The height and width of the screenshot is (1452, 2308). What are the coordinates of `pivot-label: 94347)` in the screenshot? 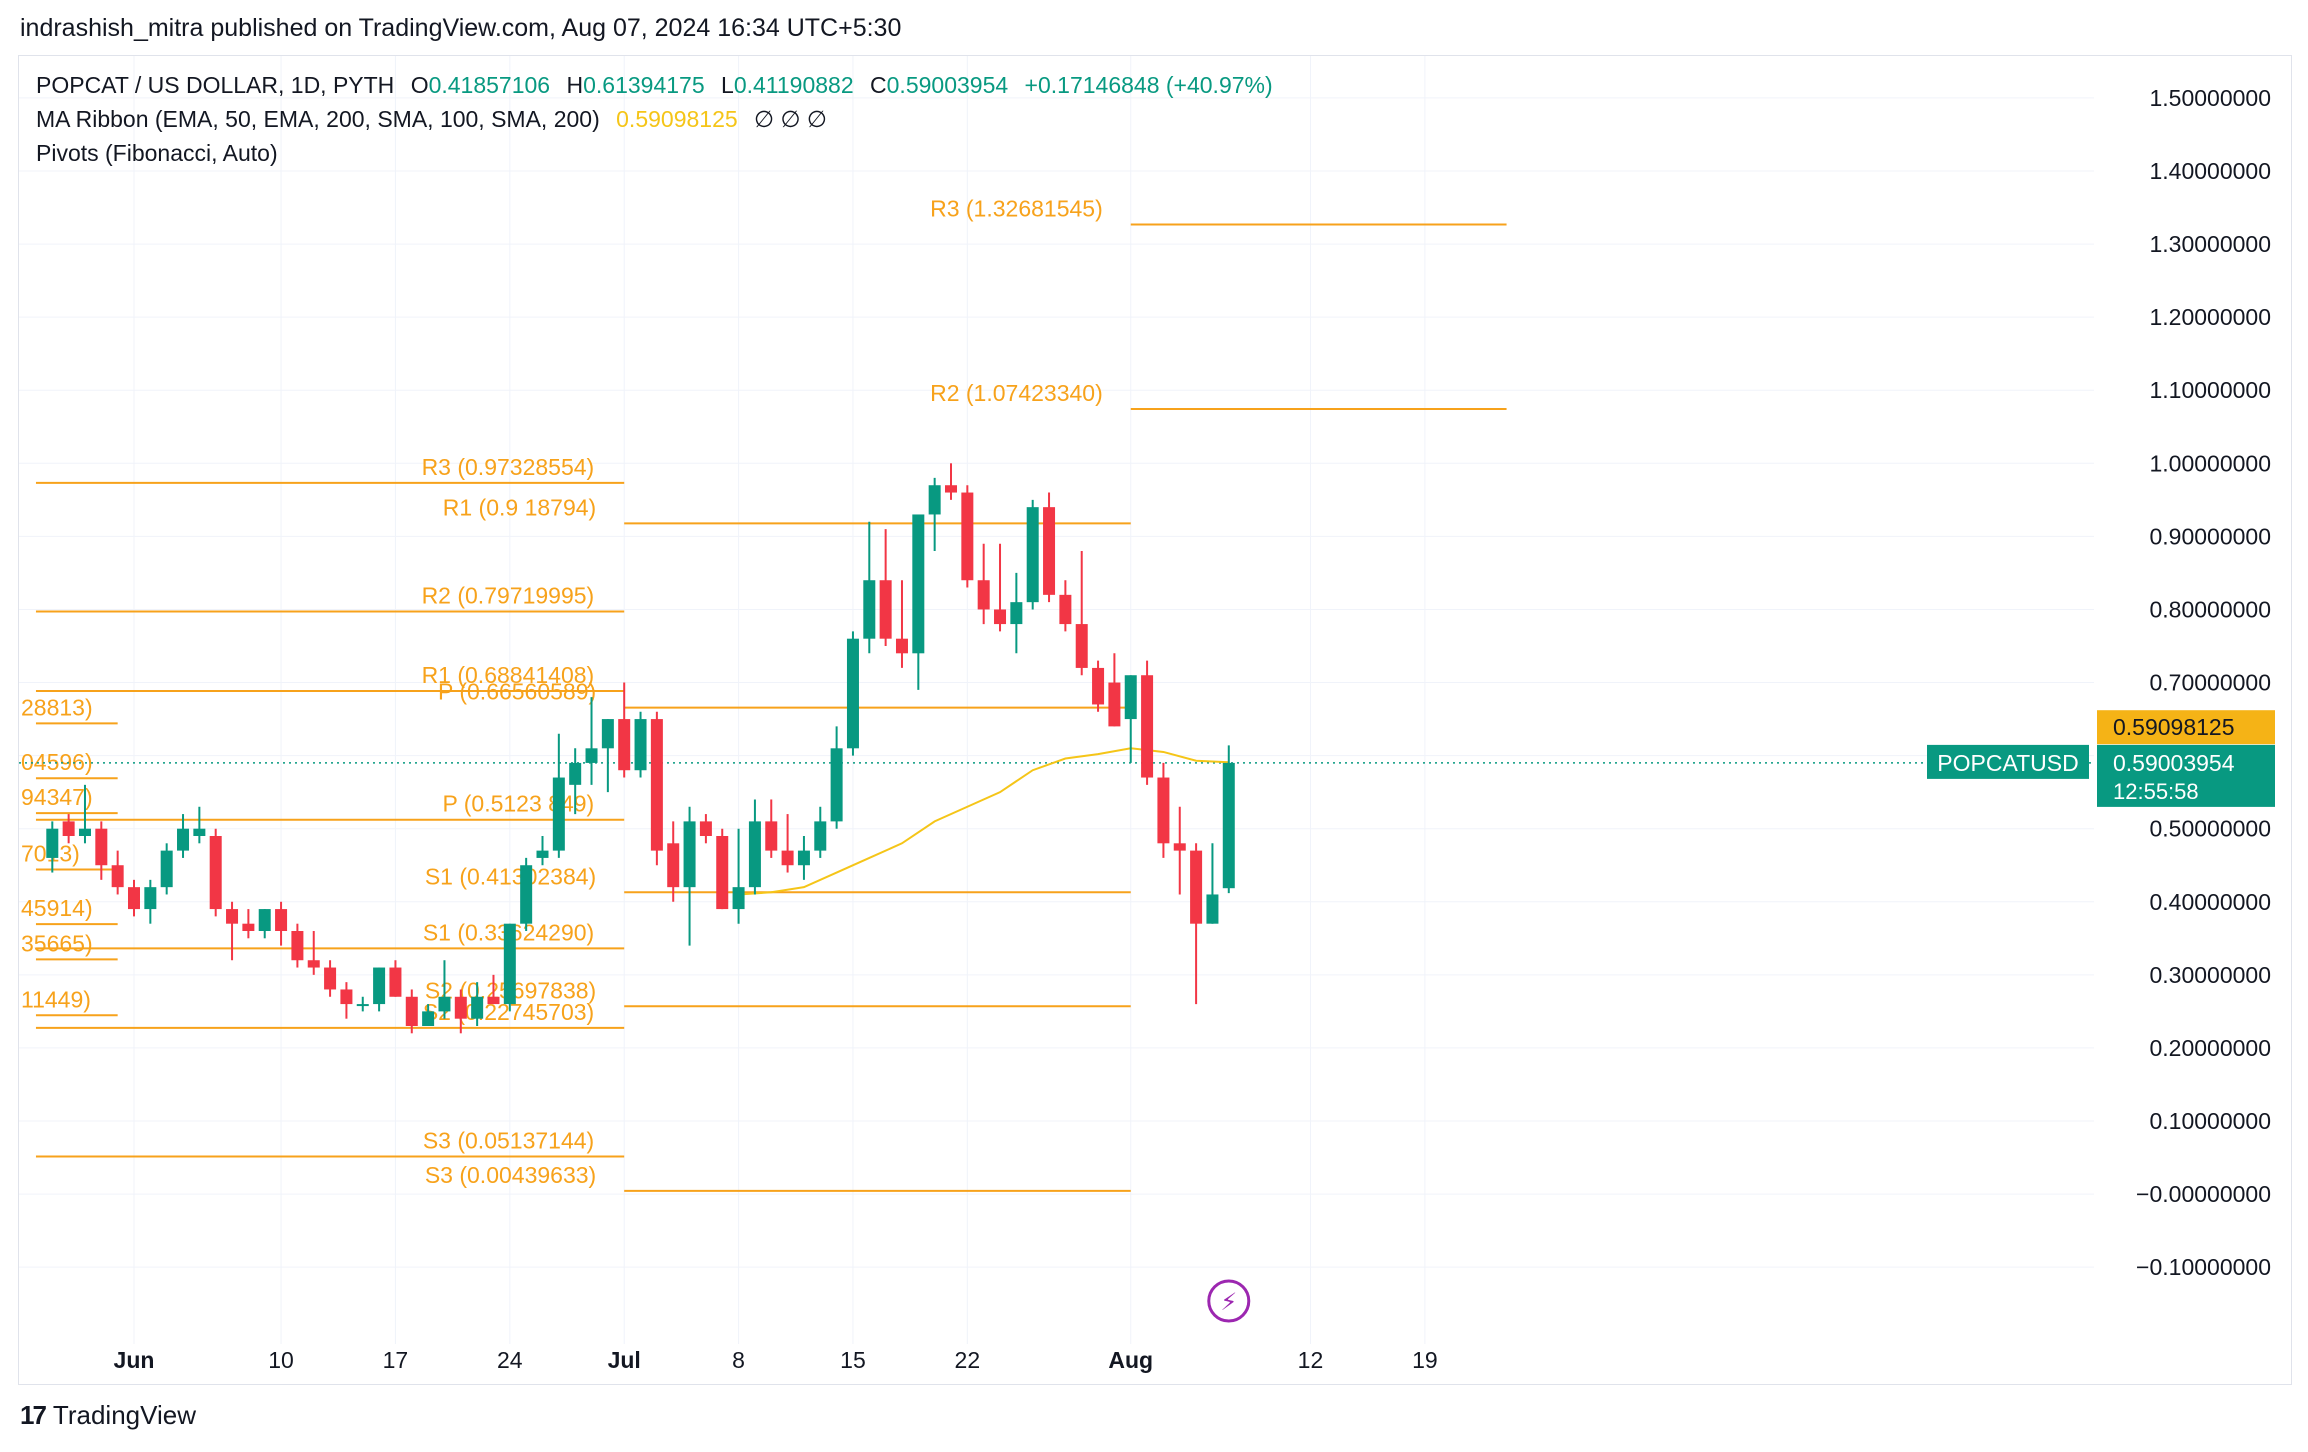 It's located at (57, 797).